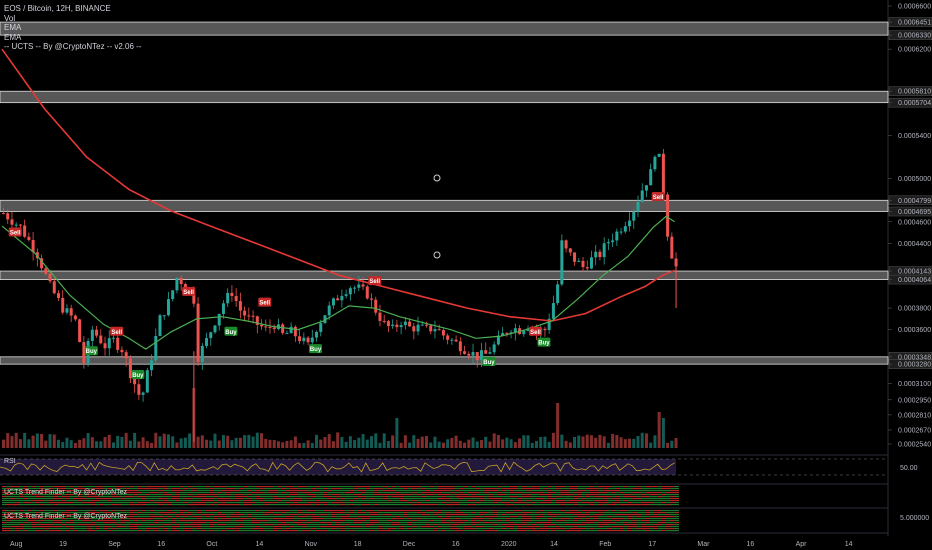 The height and width of the screenshot is (550, 932). I want to click on time-tick-label: Nov, so click(311, 544).